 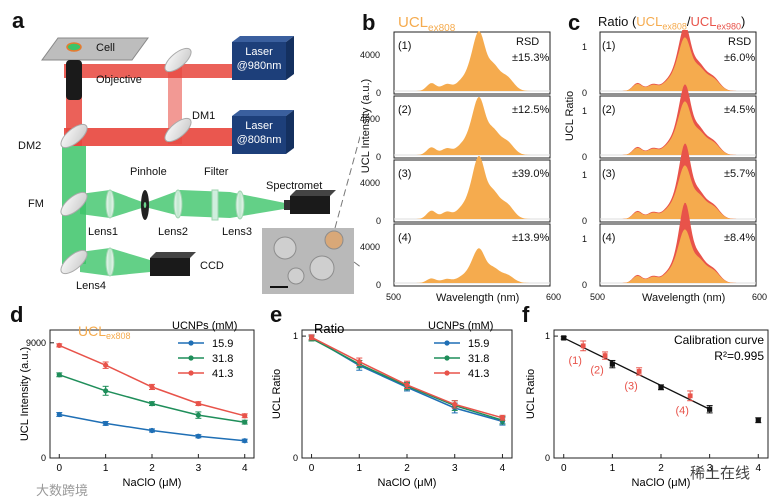 I want to click on spectrometer-icon, so click(x=310, y=202).